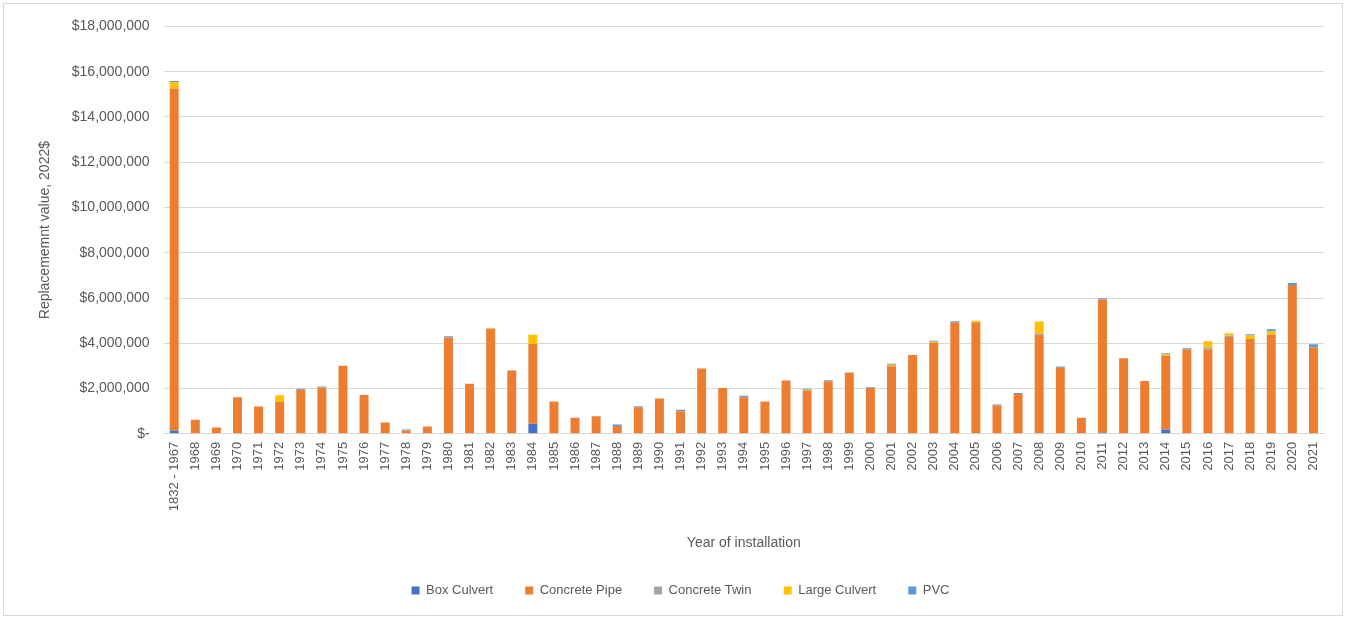 The image size is (1346, 617). What do you see at coordinates (1270, 456) in the screenshot?
I see `x-tick-label: 2019` at bounding box center [1270, 456].